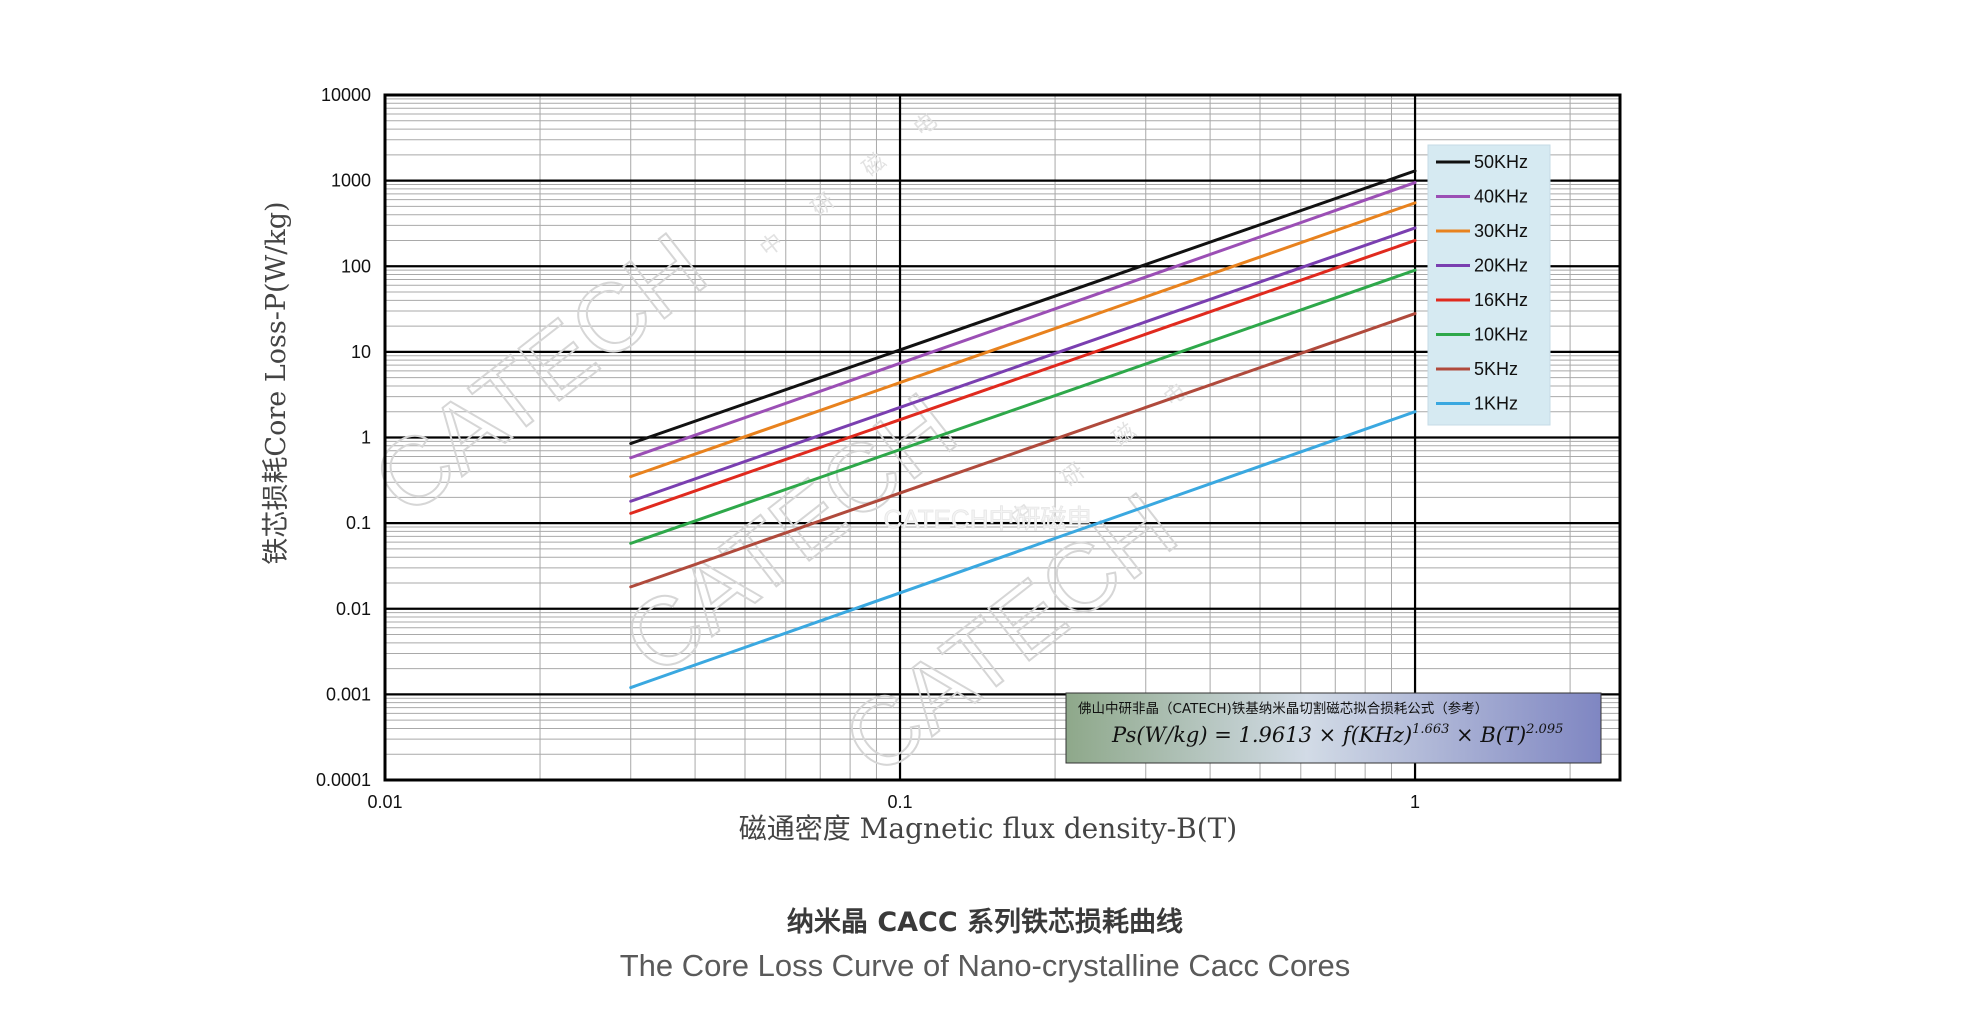 The image size is (1970, 1035). What do you see at coordinates (343, 780) in the screenshot?
I see `y-tick-label: 0.0001` at bounding box center [343, 780].